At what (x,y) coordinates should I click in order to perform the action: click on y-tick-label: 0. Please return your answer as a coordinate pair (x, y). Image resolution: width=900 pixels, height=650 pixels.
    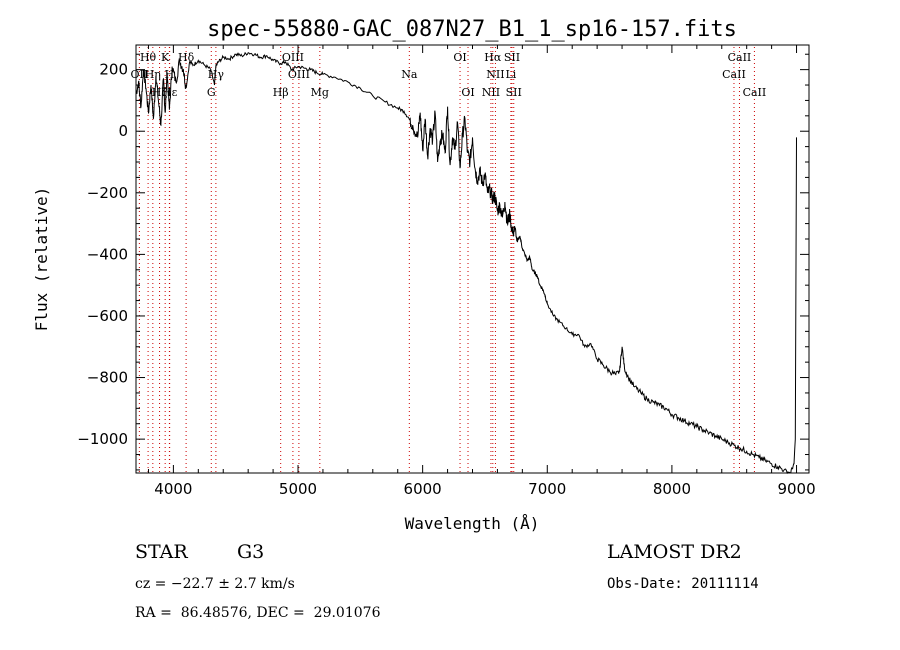
    Looking at the image, I should click on (123, 131).